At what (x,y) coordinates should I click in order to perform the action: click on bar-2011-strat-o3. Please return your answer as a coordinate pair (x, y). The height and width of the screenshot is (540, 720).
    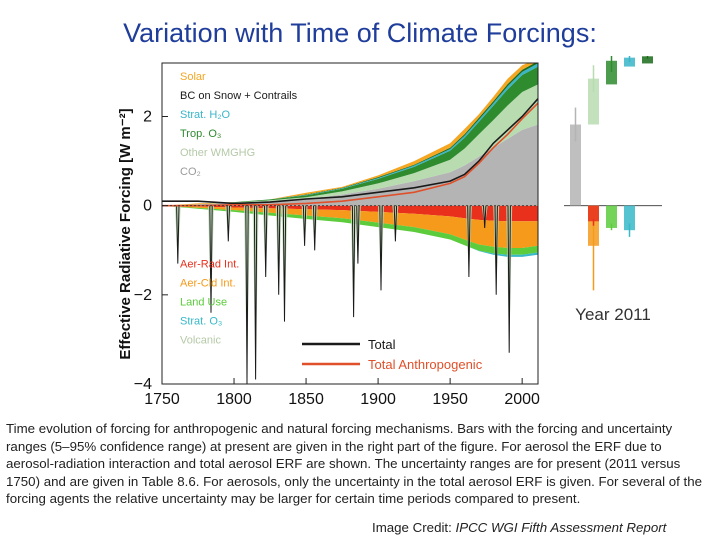
    Looking at the image, I should click on (629, 218).